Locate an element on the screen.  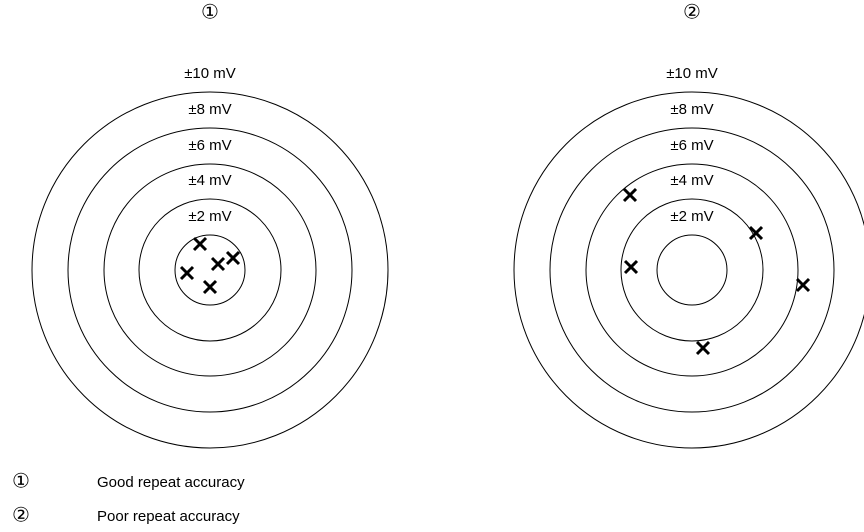
legend-text: Poor repeat accuracy is located at coordinates (168, 516).